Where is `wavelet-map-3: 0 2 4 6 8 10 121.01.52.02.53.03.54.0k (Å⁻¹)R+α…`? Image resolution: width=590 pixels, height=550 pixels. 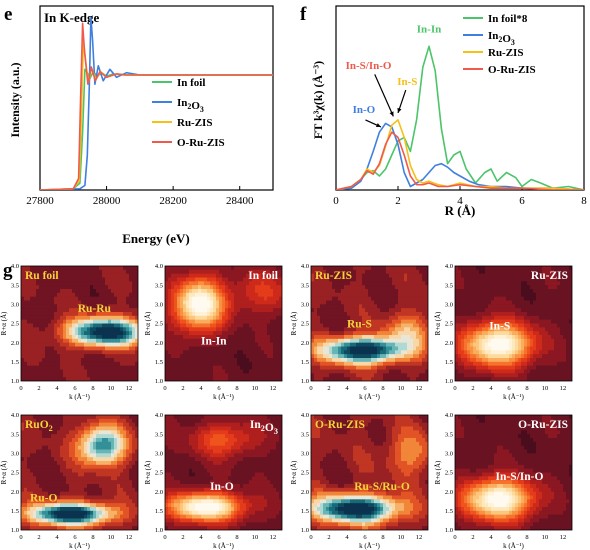 wavelet-map-3: 0 2 4 6 8 10 121.01.52.02.53.03.54.0k (Å⁻¹)R+α… is located at coordinates (359, 332).